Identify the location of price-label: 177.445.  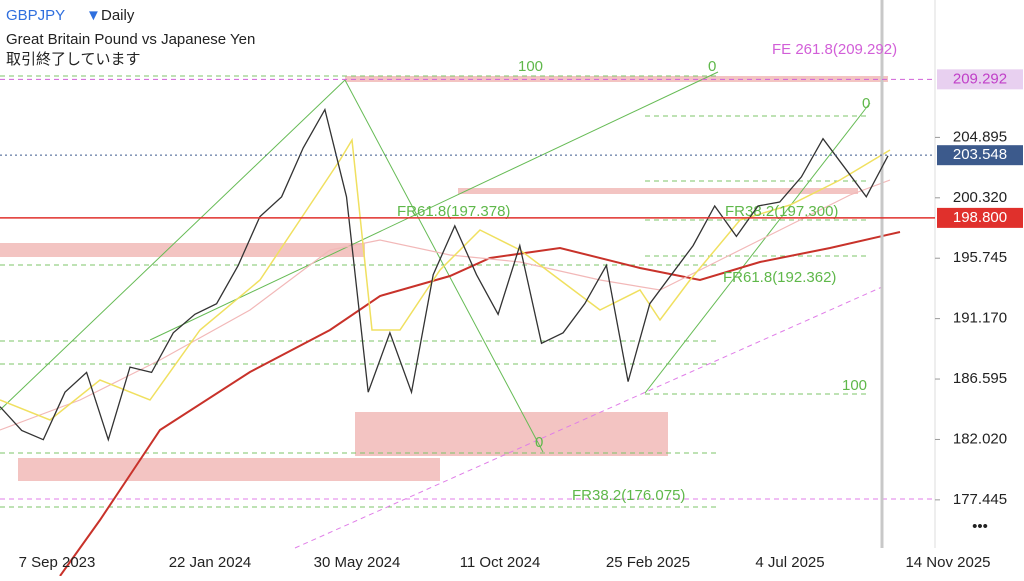
(980, 499).